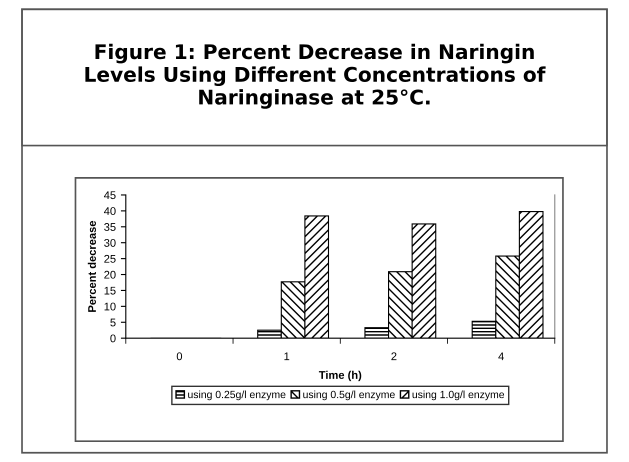 Image resolution: width=629 pixels, height=462 pixels. Describe the element at coordinates (110, 195) in the screenshot. I see `y-tick-label: 45` at that location.